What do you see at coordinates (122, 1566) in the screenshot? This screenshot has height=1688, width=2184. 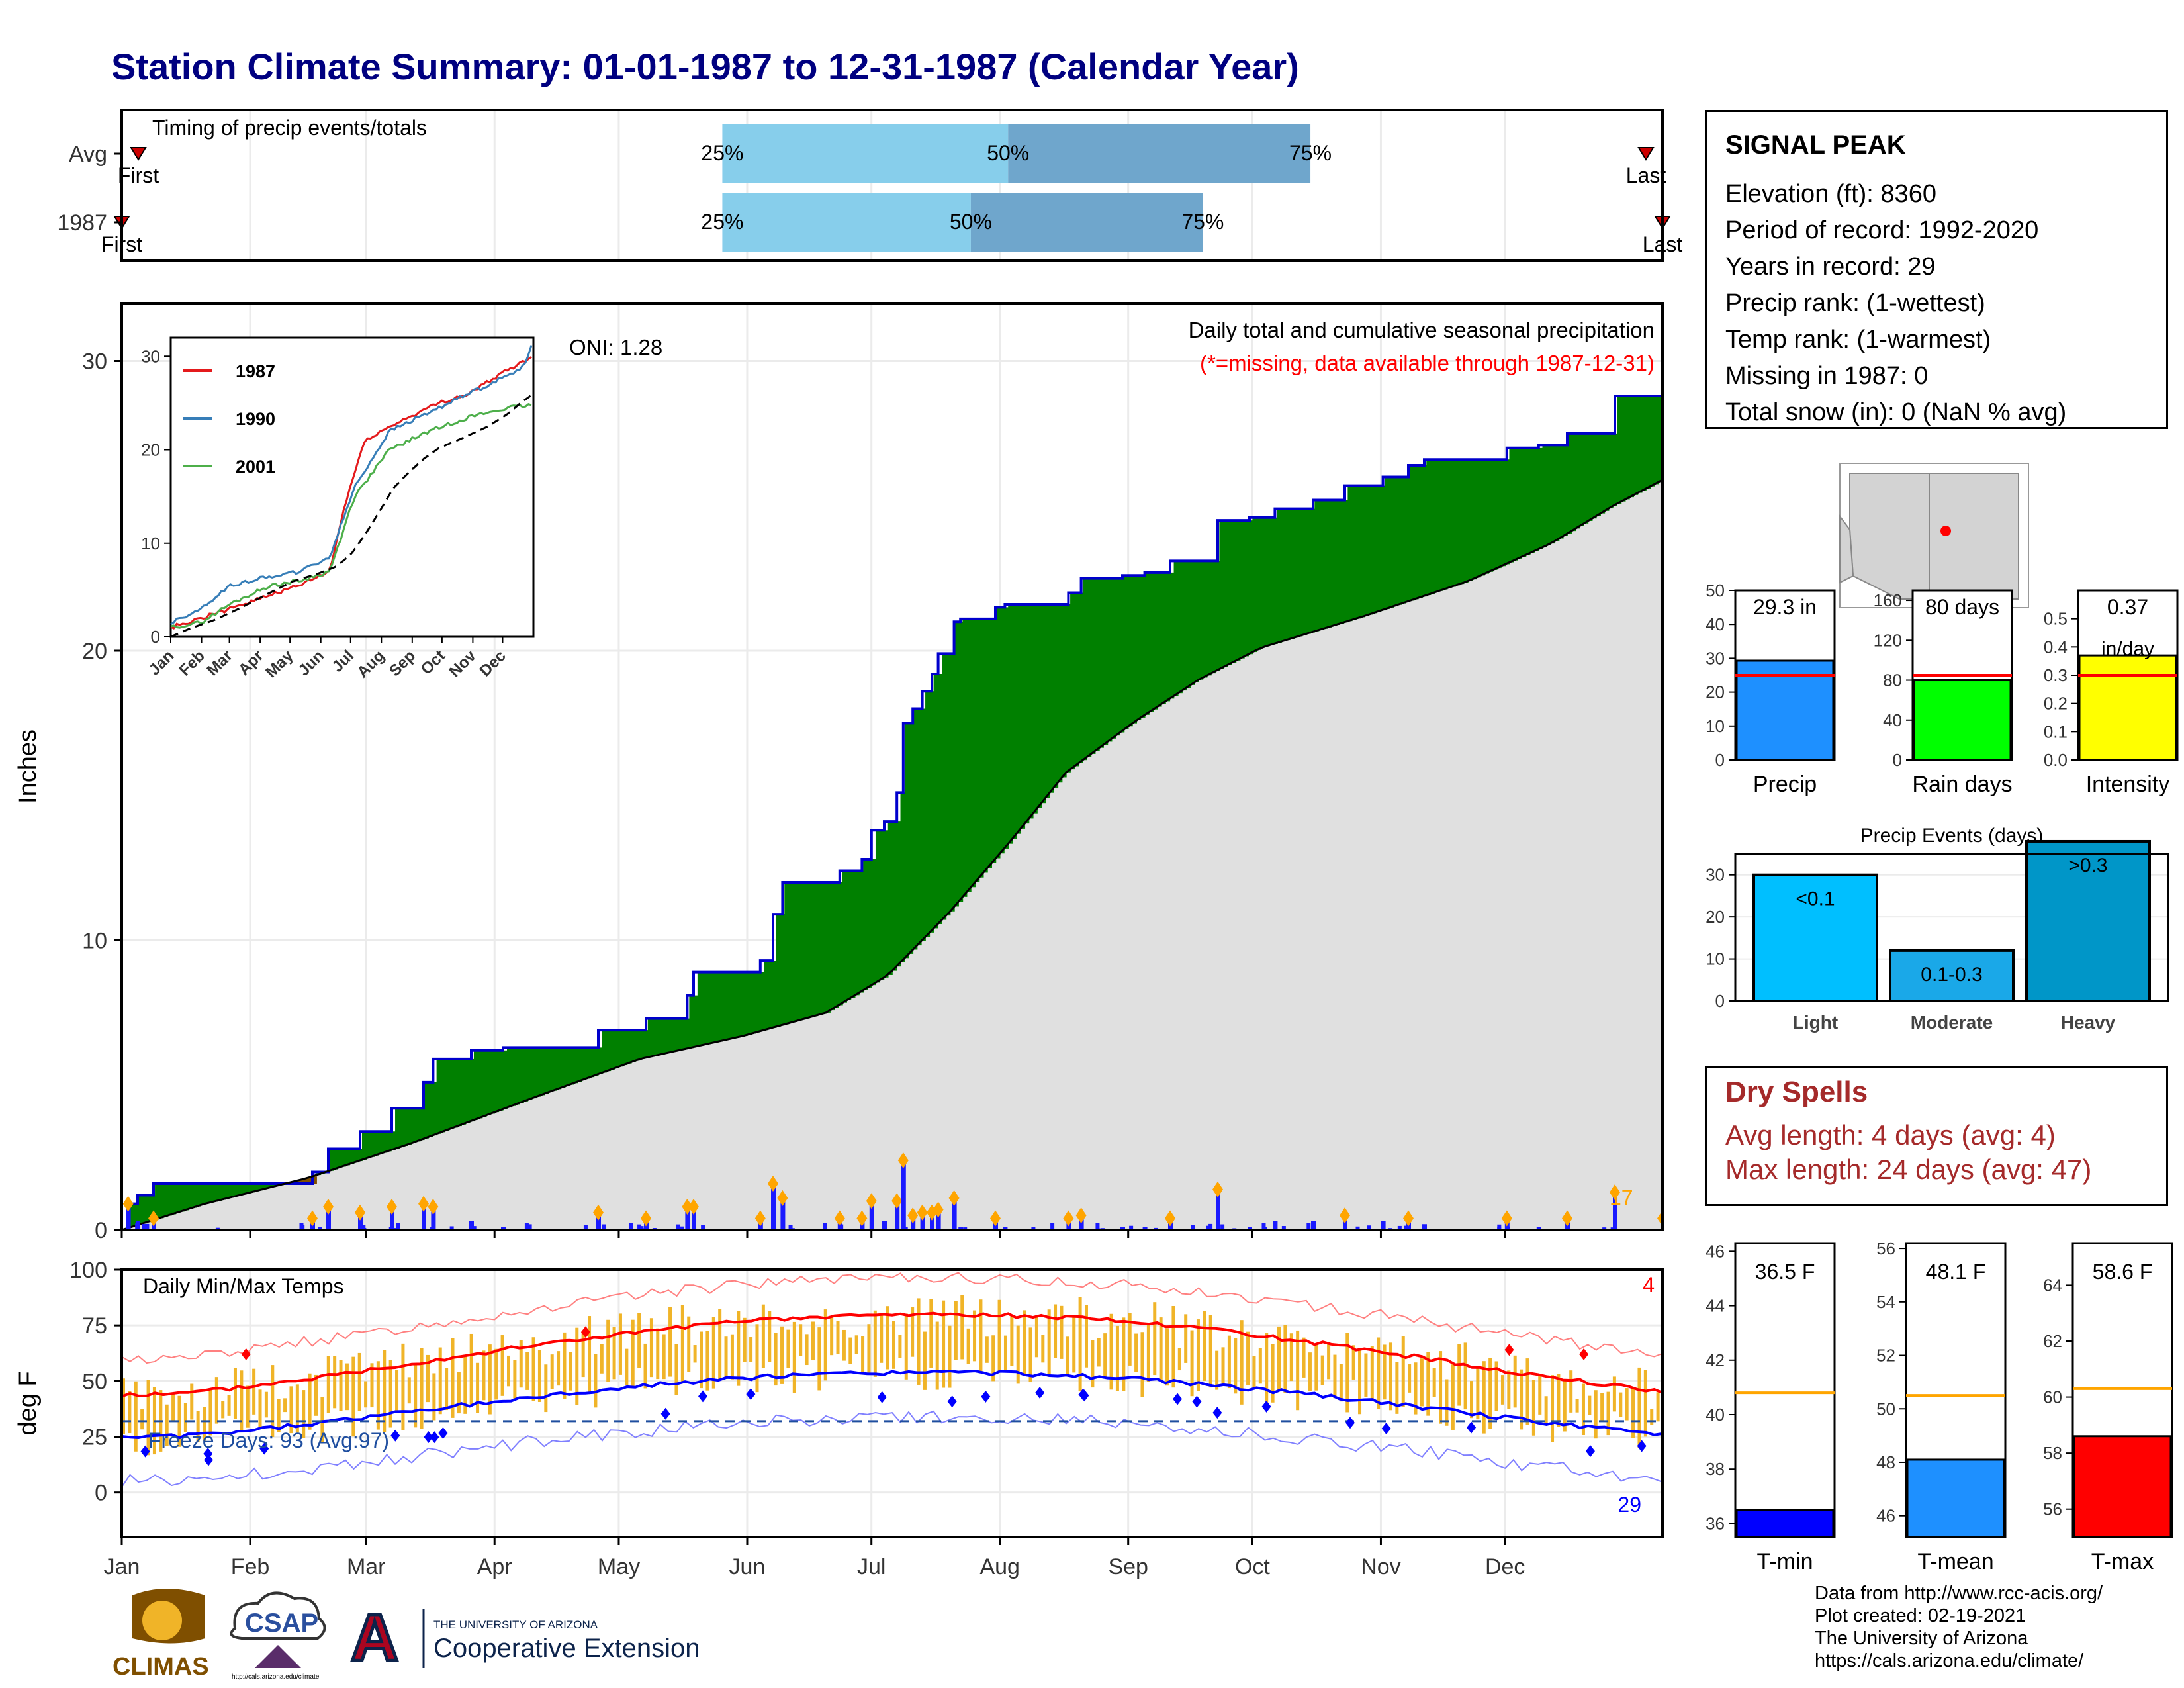 I see `month-label: Jan` at bounding box center [122, 1566].